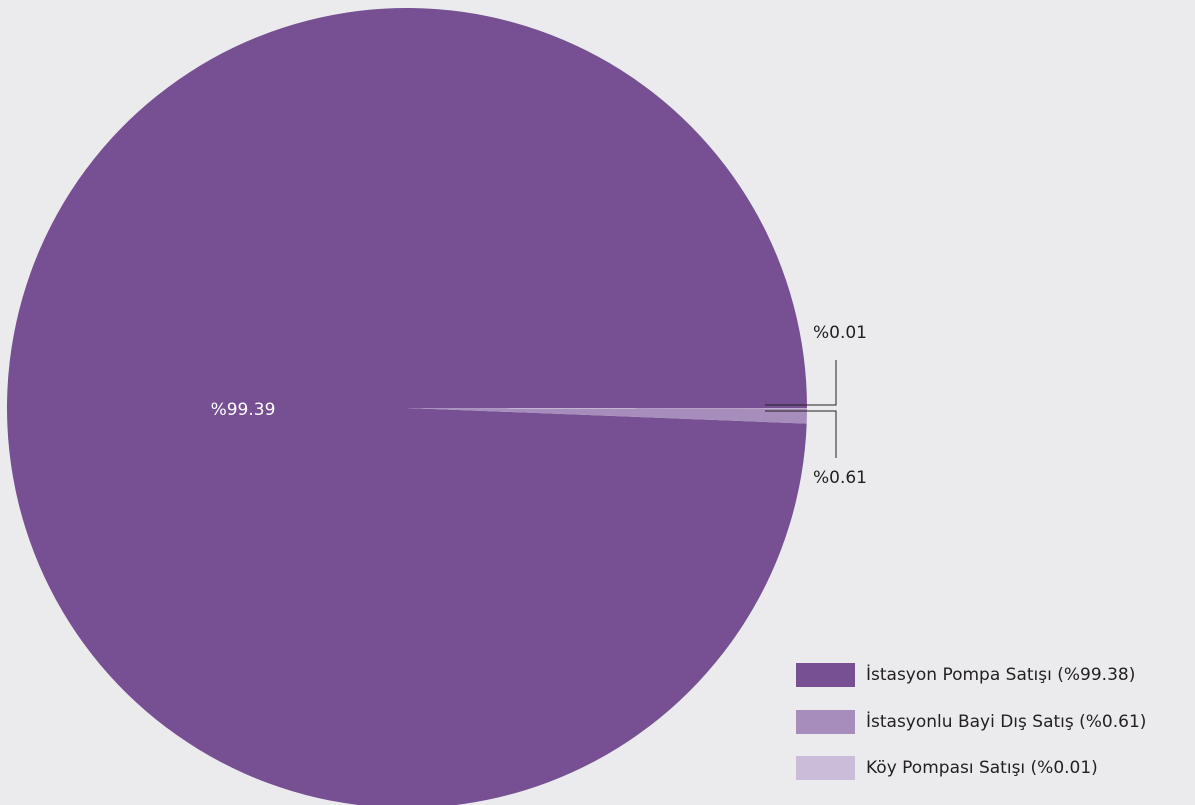 This screenshot has width=1195, height=805. I want to click on legend-label: Köy Pompası Satışı (%0.01), so click(982, 768).